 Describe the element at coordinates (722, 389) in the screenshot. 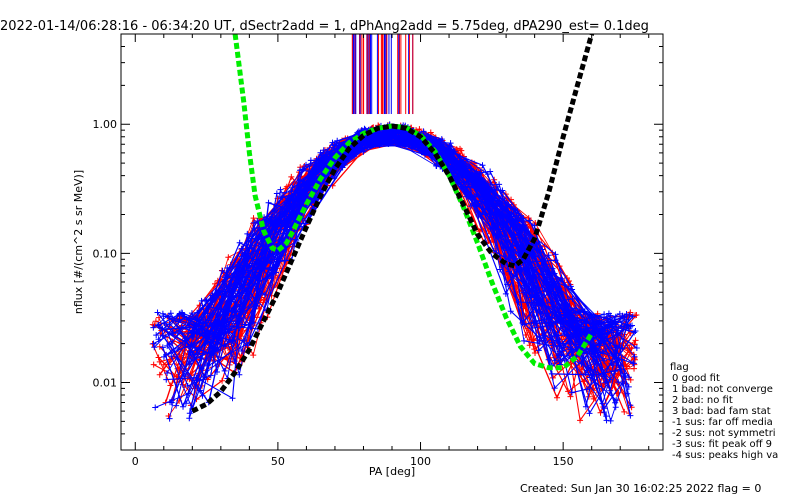

I see `legend-entry: 1 bad: not converge` at that location.